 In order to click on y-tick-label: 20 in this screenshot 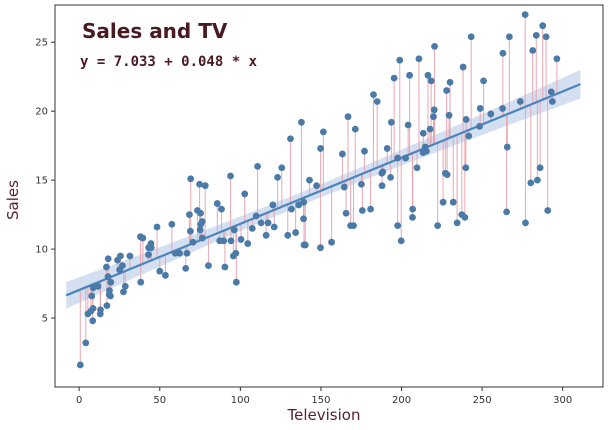, I will do `click(41, 112)`.